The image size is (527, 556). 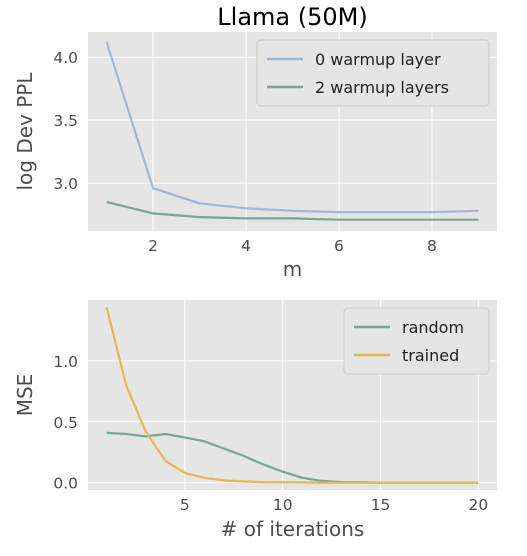 I want to click on legend-label: trained, so click(x=430, y=355).